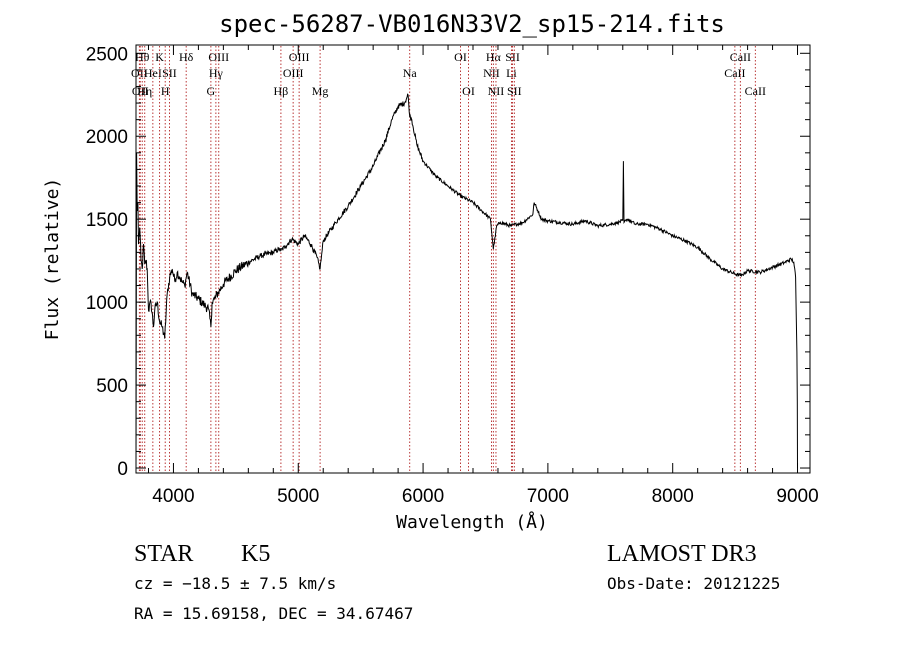  Describe the element at coordinates (299, 57) in the screenshot. I see `line-marker-label-14: OIII` at that location.